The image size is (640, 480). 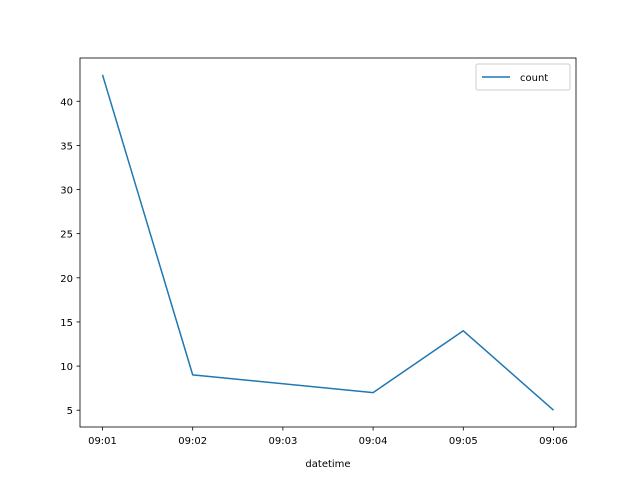 What do you see at coordinates (70, 257) in the screenshot?
I see `y-axis: 5 10 15 20 25 30 35 40` at bounding box center [70, 257].